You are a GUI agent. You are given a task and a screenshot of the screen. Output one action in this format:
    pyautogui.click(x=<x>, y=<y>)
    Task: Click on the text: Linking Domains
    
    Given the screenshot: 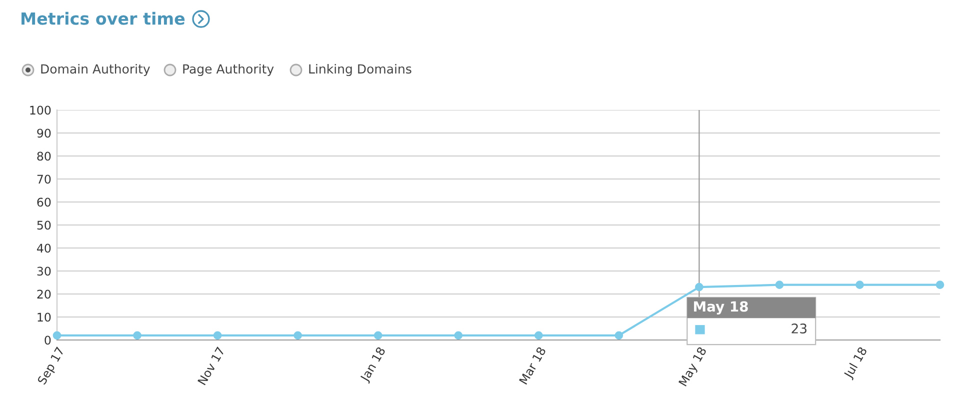 What is the action you would take?
    pyautogui.click(x=360, y=70)
    